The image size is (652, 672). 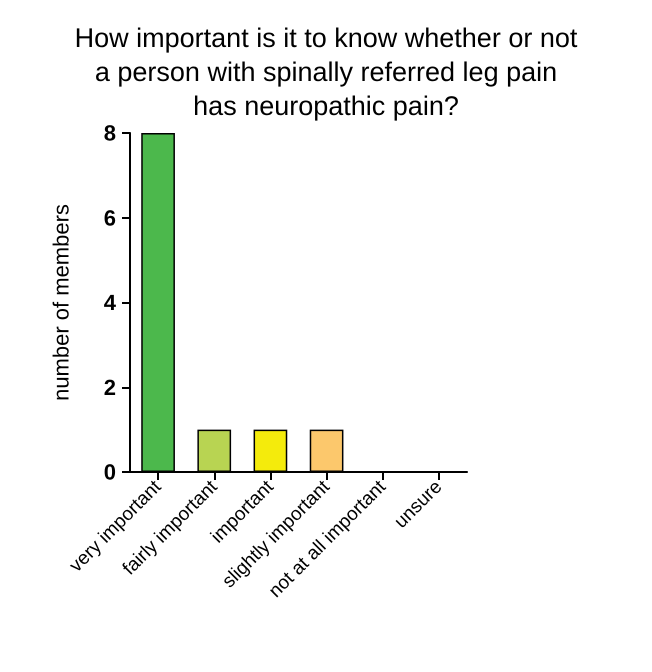 What do you see at coordinates (110, 217) in the screenshot?
I see `y-tick-label: 6` at bounding box center [110, 217].